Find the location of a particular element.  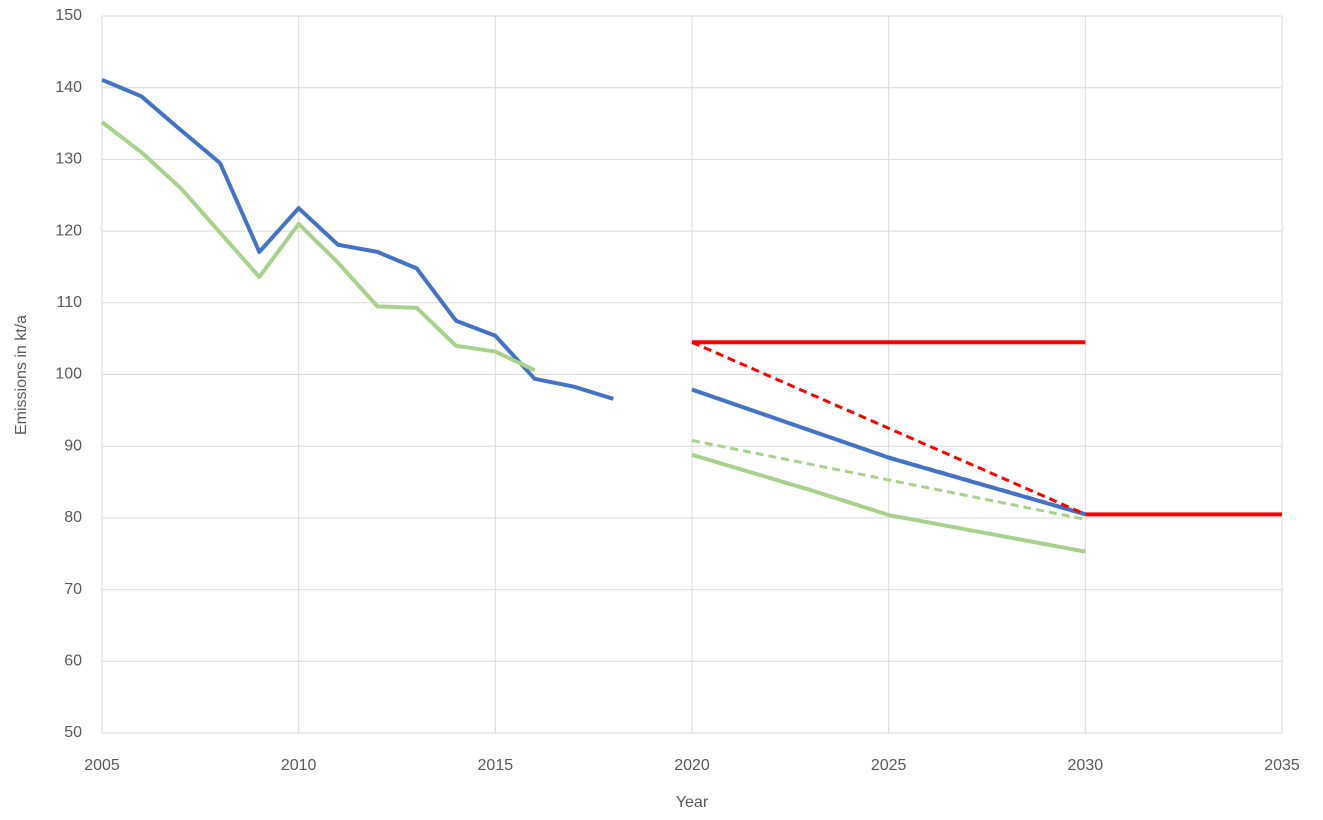

y-tick-label: 110 is located at coordinates (69, 302).